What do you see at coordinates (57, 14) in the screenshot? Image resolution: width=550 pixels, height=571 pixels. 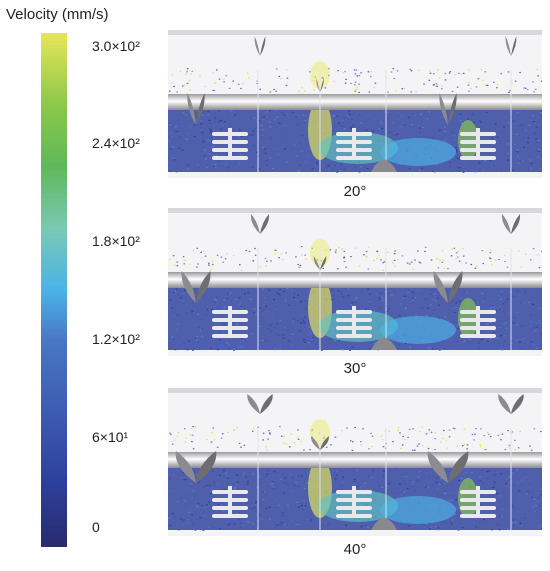 I see `colorbar-title: Velocity (mm/s)` at bounding box center [57, 14].